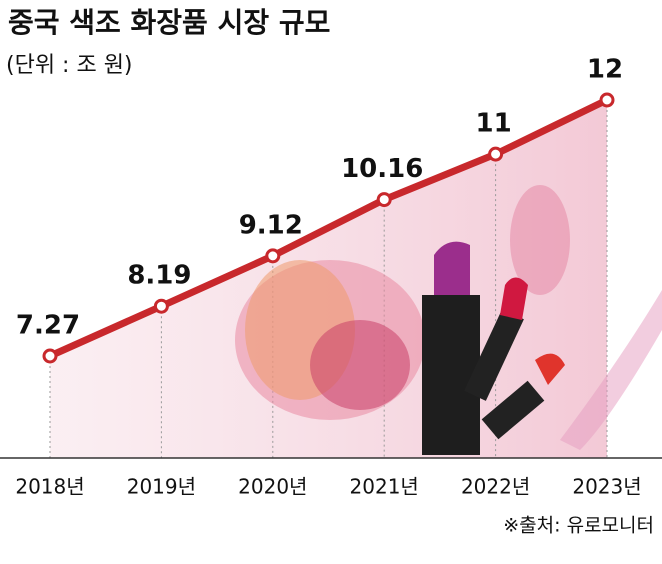  I want to click on chart-title: 중국 색조 화장품 시장 규모, so click(169, 22).